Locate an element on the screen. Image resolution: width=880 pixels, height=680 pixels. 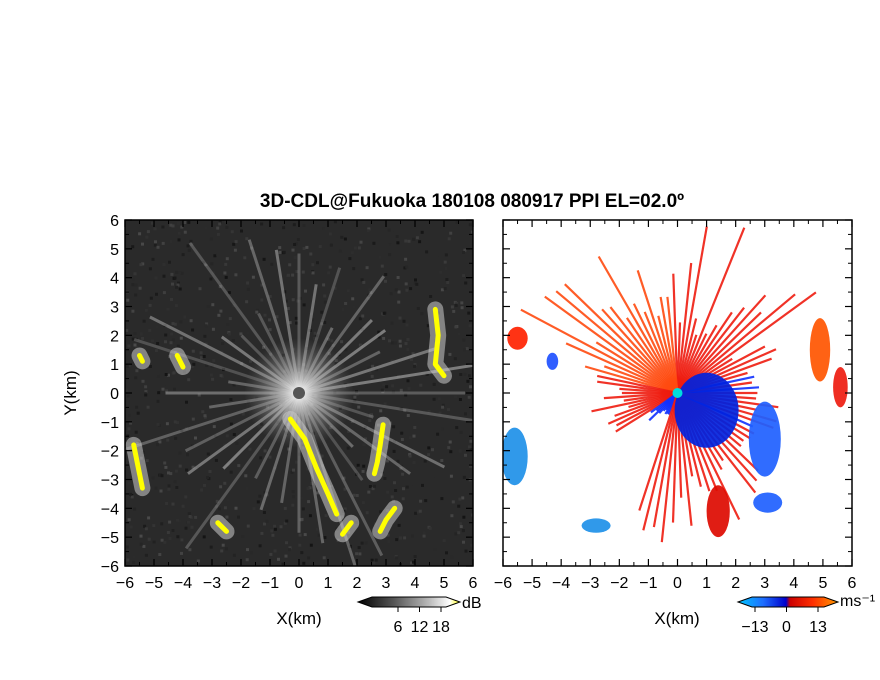
snr-y-tick-label: −6 is located at coordinates (110, 567).